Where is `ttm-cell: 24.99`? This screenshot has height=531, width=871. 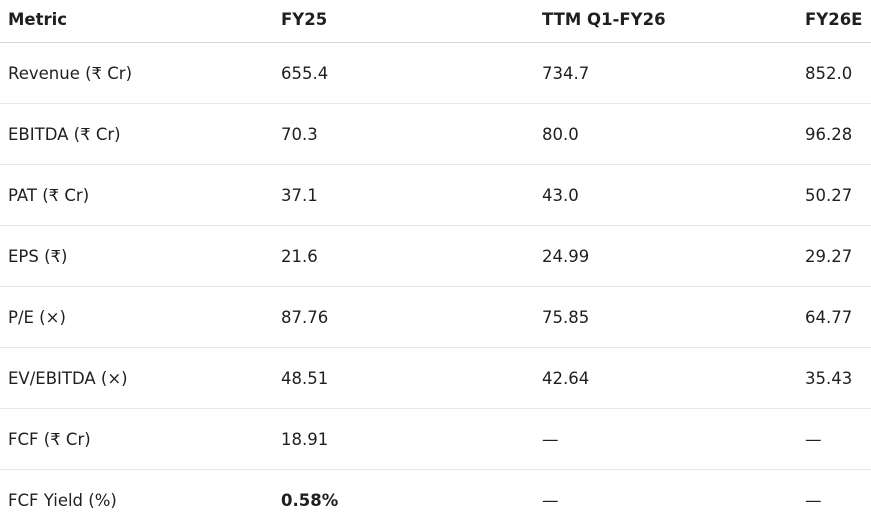
ttm-cell: 24.99 is located at coordinates (566, 256).